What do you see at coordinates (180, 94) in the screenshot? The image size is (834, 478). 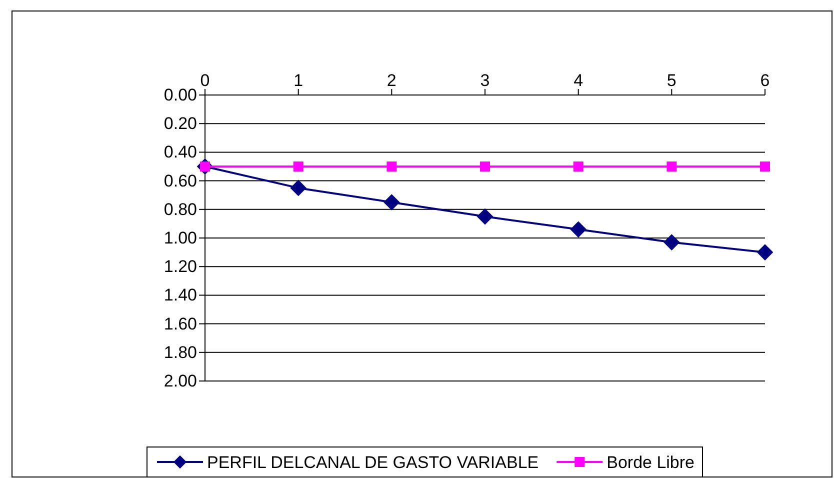 I see `y-tick-label: 0.00` at bounding box center [180, 94].